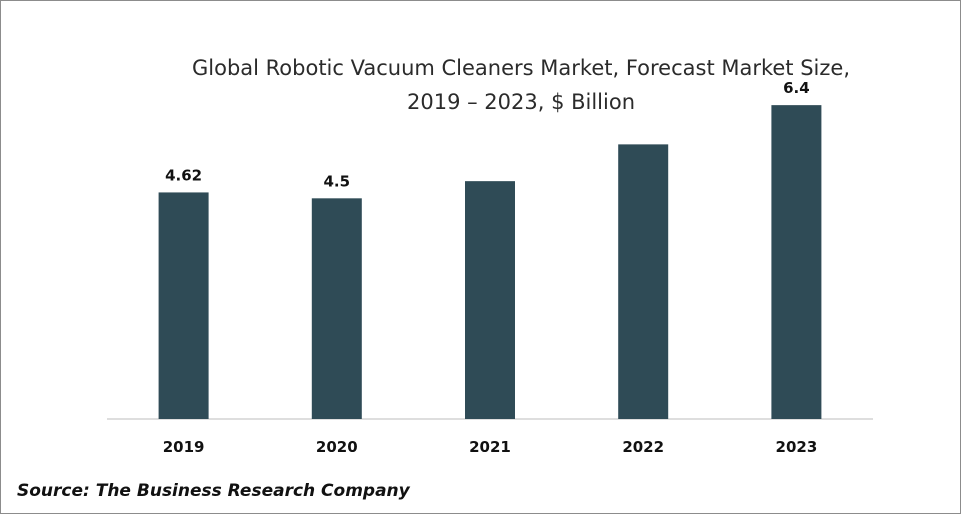 The height and width of the screenshot is (514, 961). Describe the element at coordinates (796, 88) in the screenshot. I see `value-label-2023: 6.4` at that location.